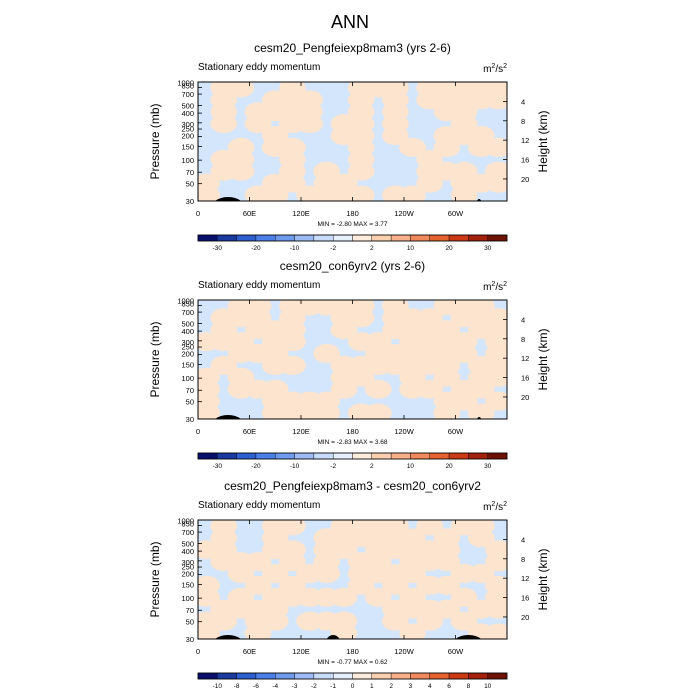  I want to click on height-tick-label: 12, so click(525, 358).